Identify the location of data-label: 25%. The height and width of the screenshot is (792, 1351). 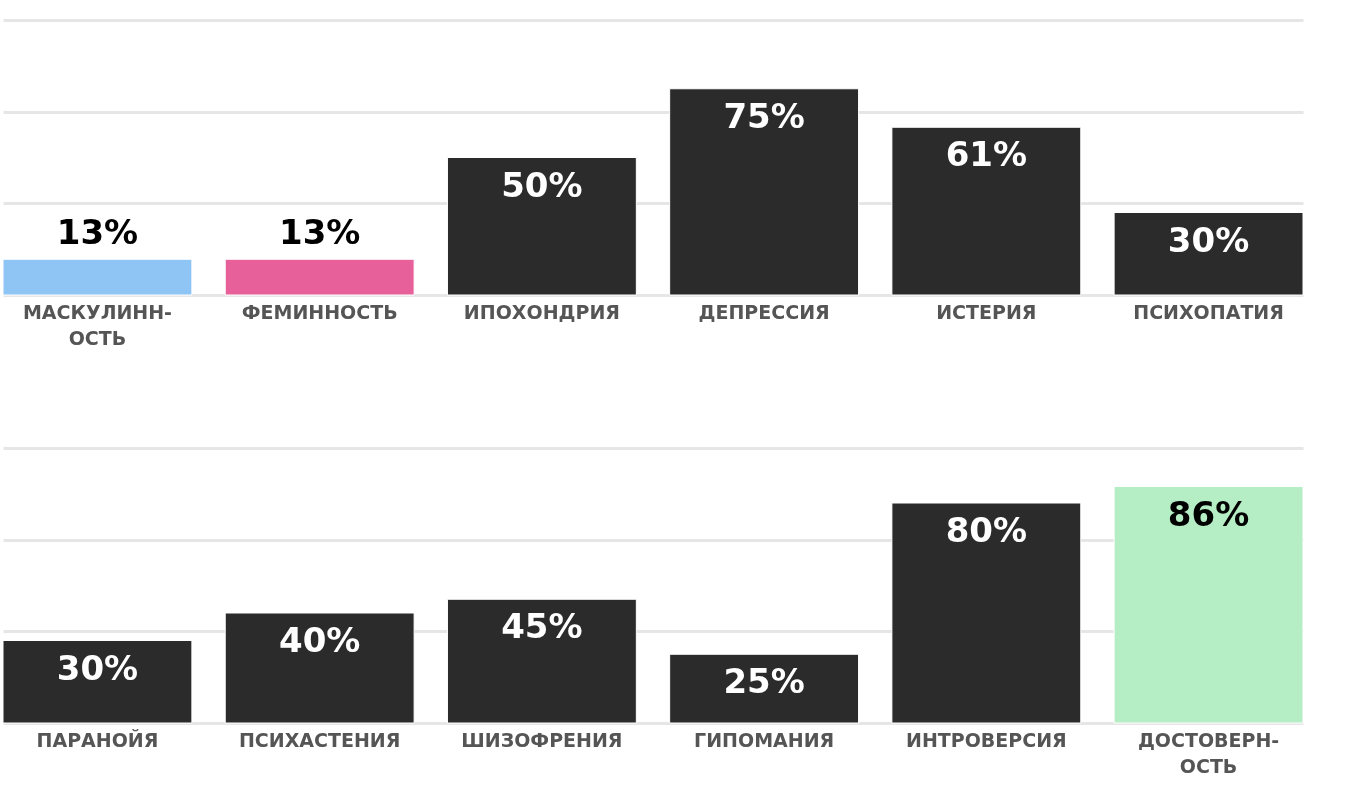
(764, 681).